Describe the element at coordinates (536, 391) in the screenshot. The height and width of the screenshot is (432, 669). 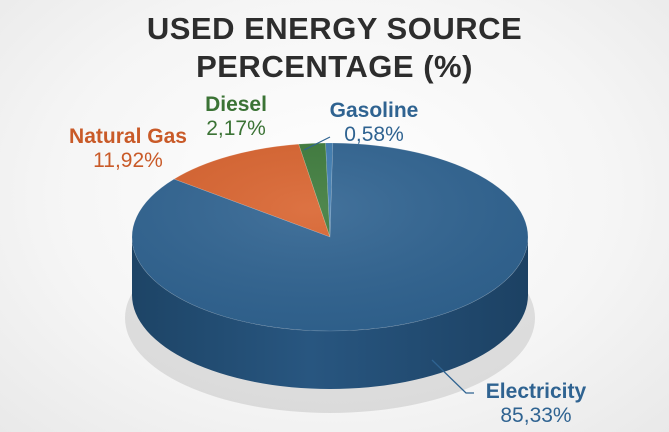
I see `slice-label-electricity: Electricity` at that location.